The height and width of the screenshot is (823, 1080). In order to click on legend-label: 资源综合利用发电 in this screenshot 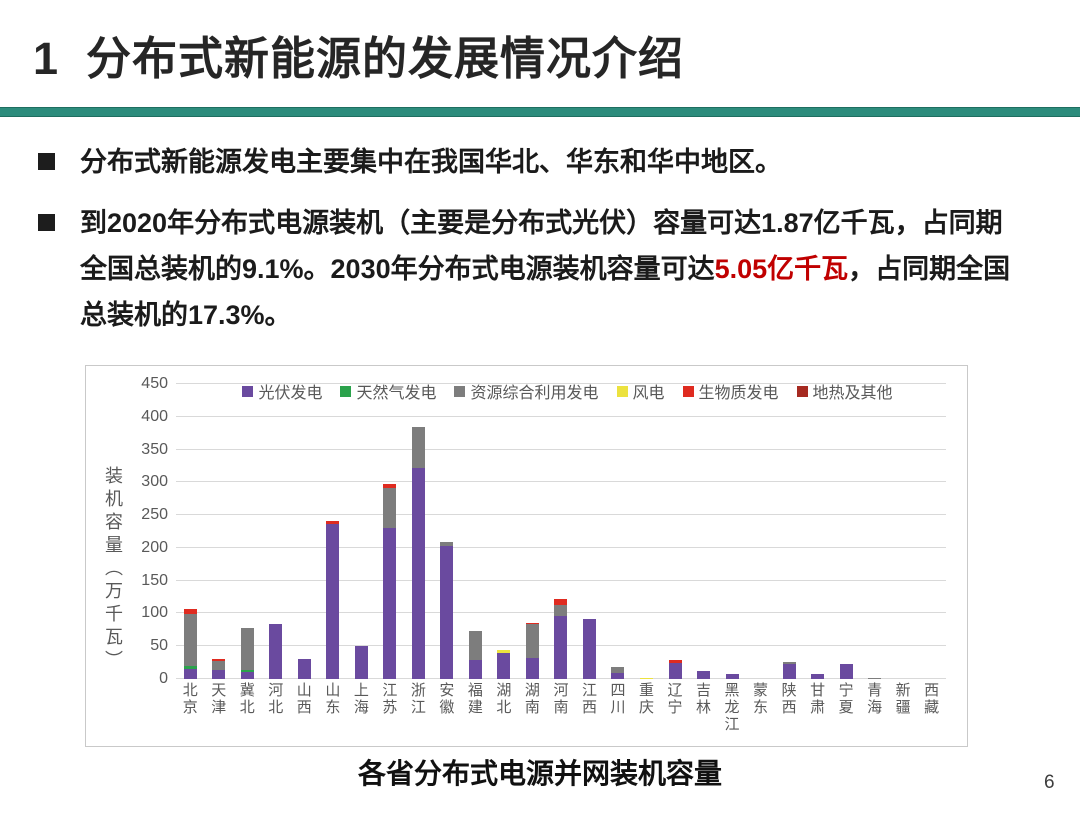, I will do `click(534, 393)`.